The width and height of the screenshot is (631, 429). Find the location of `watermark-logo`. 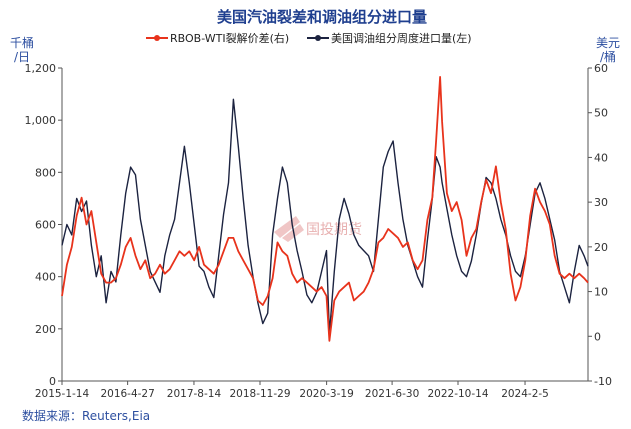

watermark-logo is located at coordinates (289, 229).